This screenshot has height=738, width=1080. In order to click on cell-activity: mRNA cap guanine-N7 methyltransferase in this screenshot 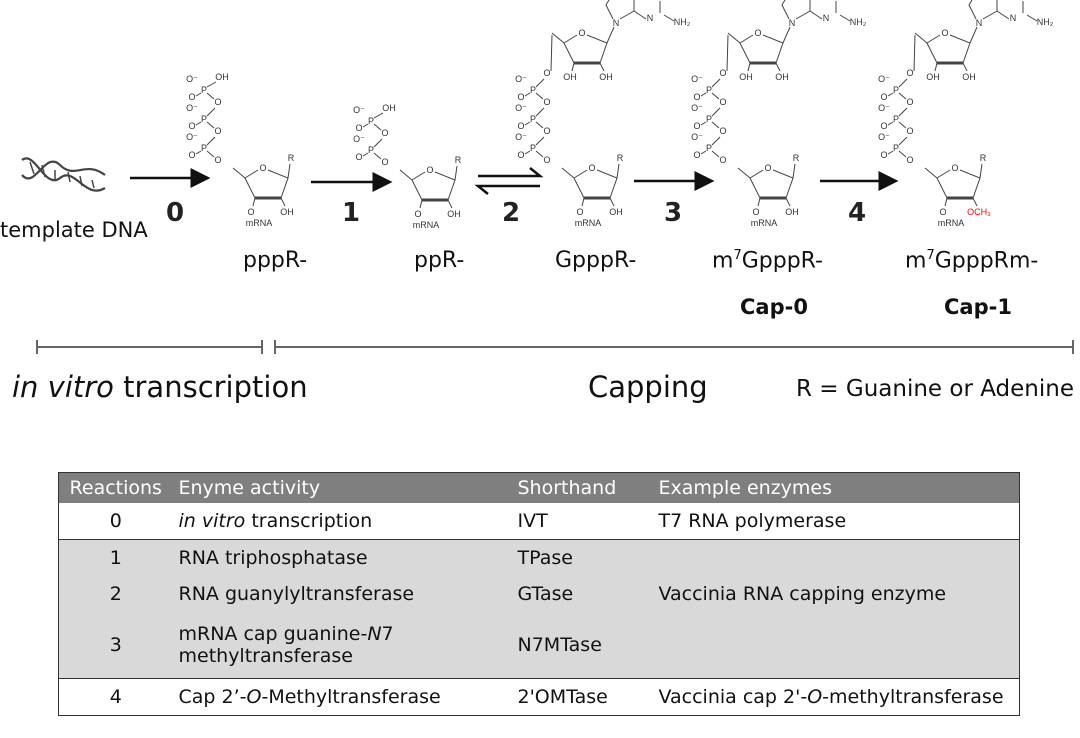, I will do `click(342, 645)`.